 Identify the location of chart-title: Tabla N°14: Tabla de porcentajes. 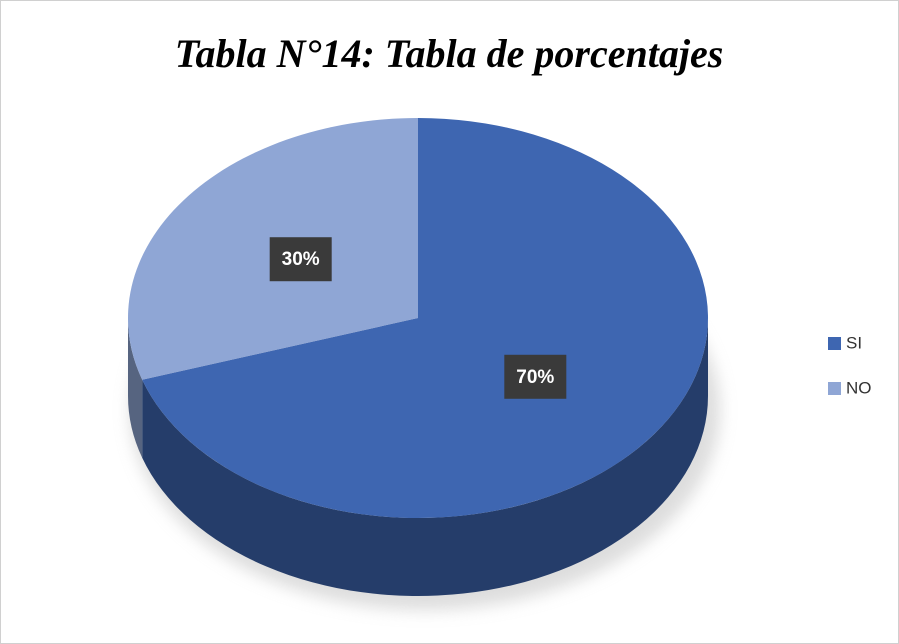
(449, 53).